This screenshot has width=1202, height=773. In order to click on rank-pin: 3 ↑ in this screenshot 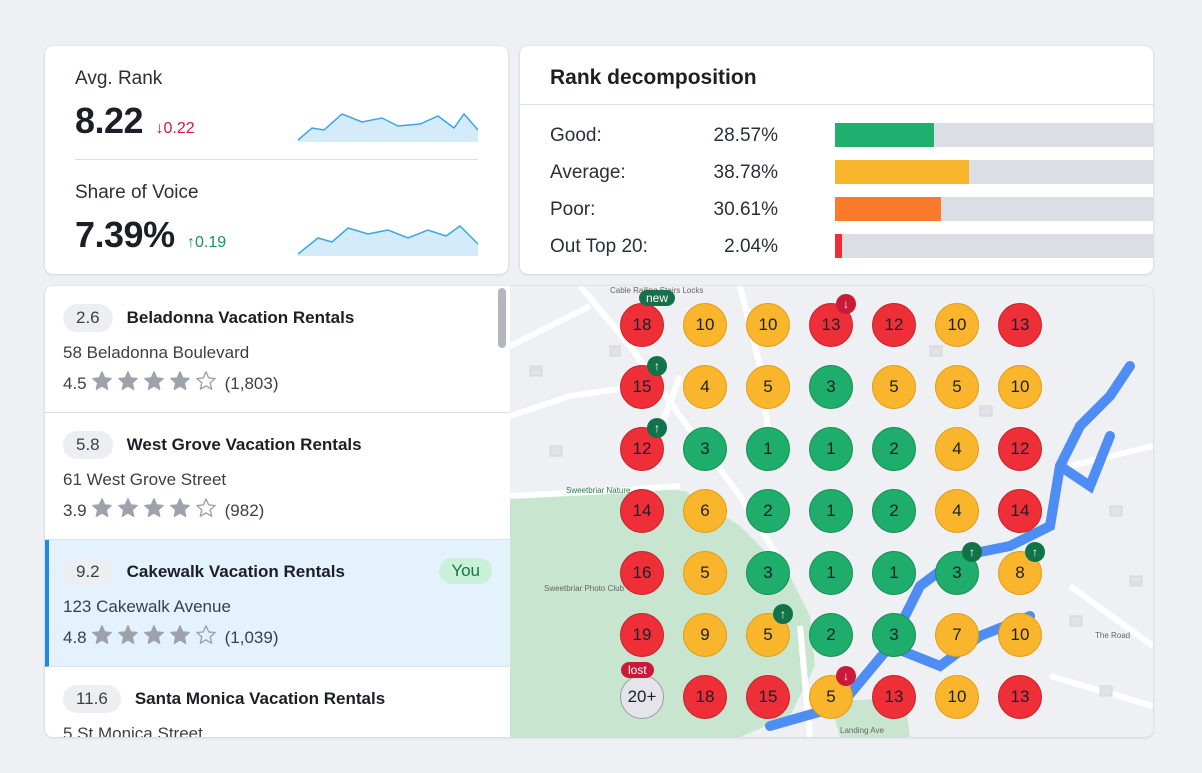, I will do `click(958, 568)`.